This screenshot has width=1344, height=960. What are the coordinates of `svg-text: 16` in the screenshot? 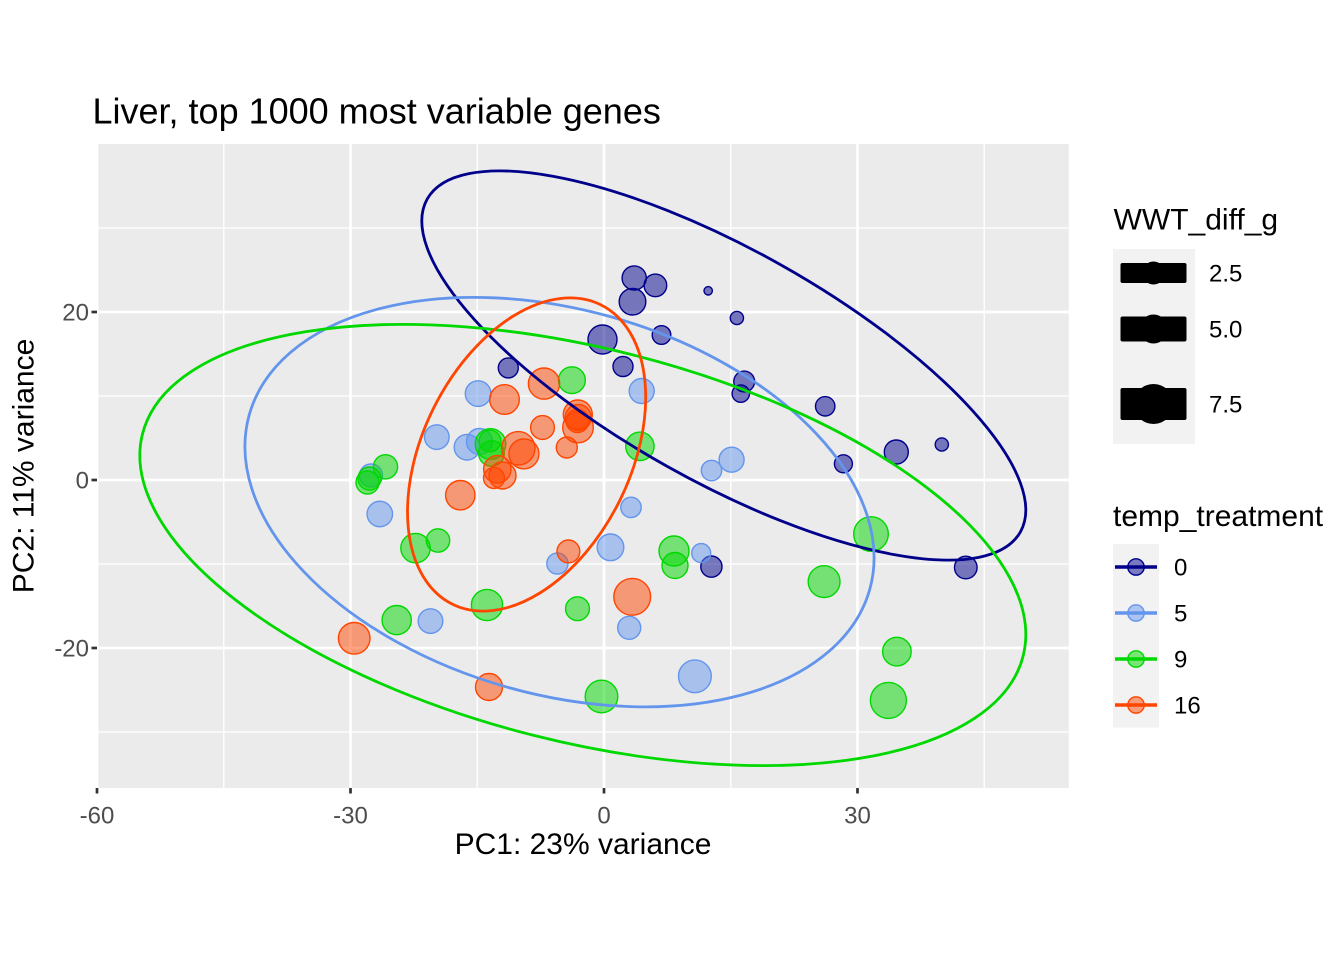 It's located at (1187, 705).